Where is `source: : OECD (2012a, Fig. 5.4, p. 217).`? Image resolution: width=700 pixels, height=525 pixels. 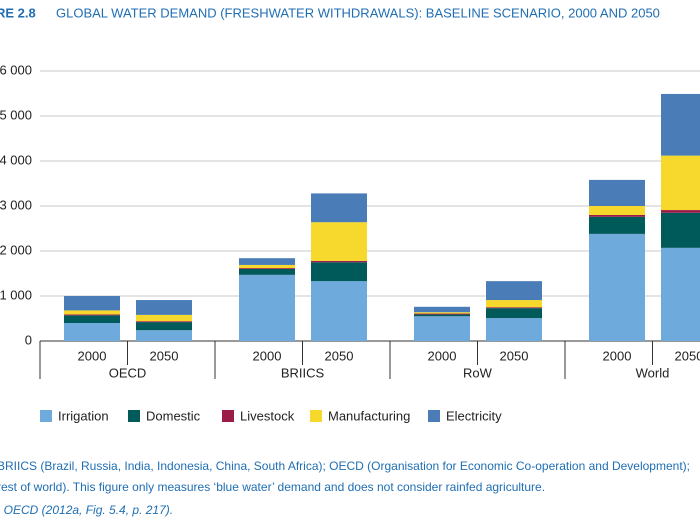
source: : OECD (2012a, Fig. 5.4, p. 217). is located at coordinates (86, 510).